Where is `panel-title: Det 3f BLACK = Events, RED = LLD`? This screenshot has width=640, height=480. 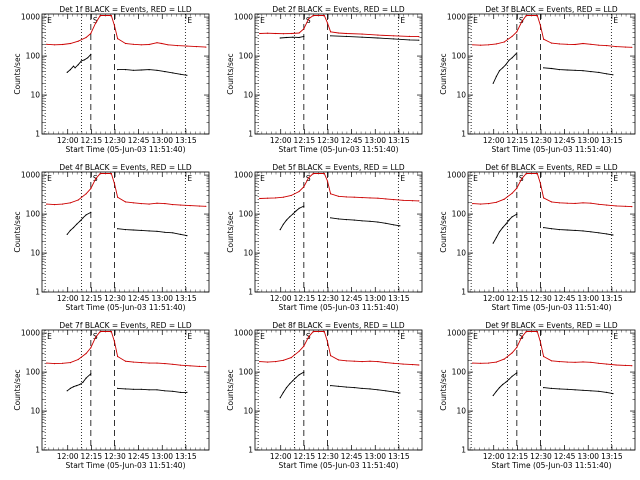
panel-title: Det 3f BLACK = Events, RED = LLD is located at coordinates (551, 9).